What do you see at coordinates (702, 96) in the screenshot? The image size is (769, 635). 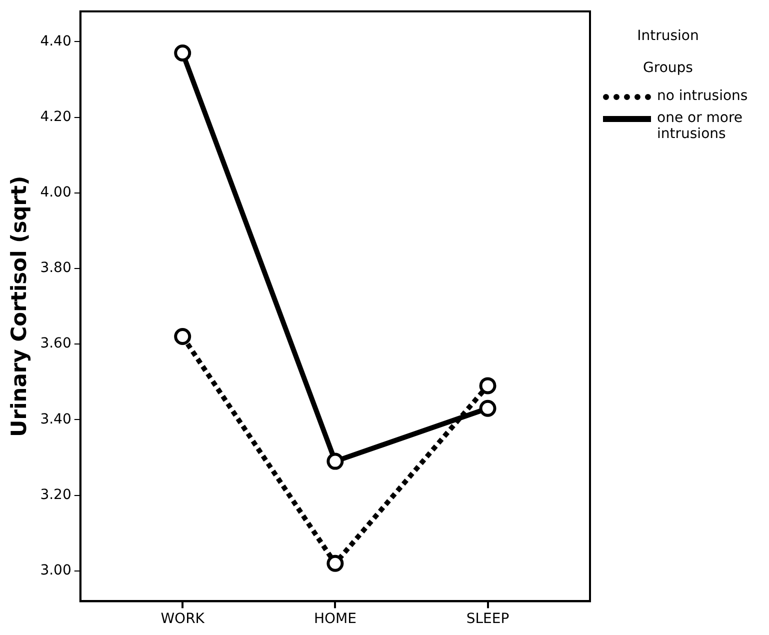 I see `legend-label: no intrusions` at bounding box center [702, 96].